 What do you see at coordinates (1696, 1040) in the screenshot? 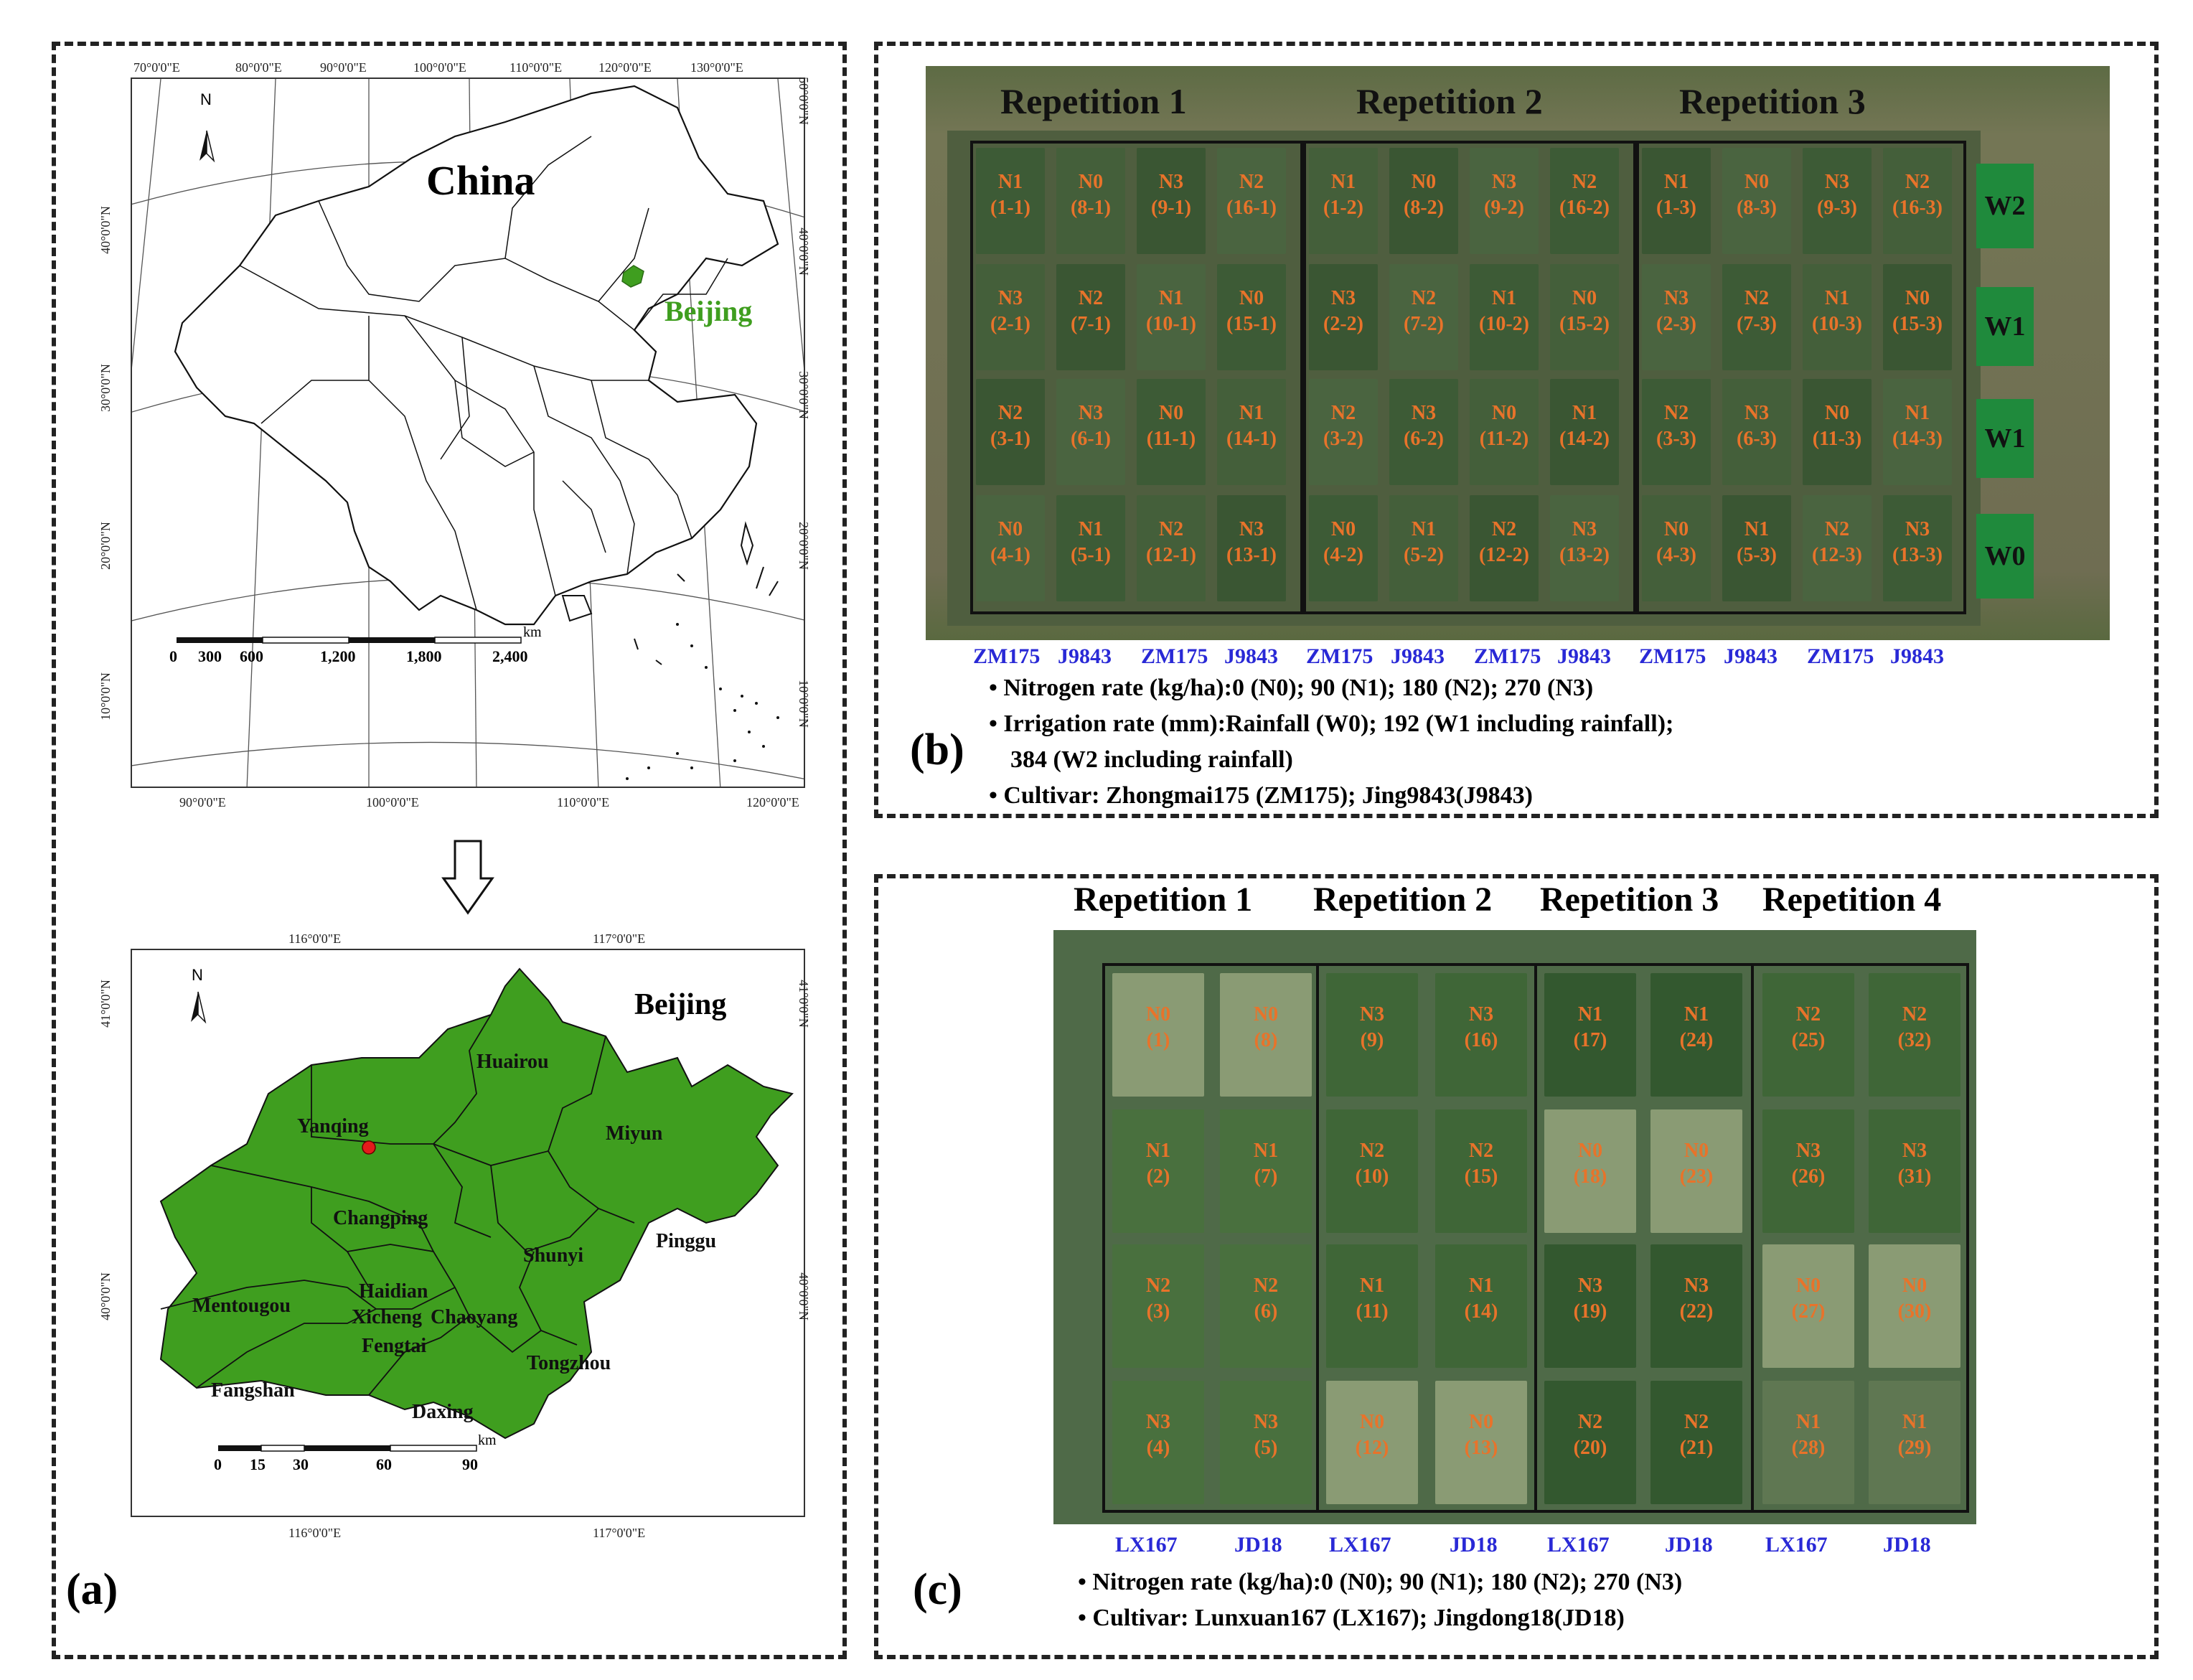
I see `plot-number: (24)` at bounding box center [1696, 1040].